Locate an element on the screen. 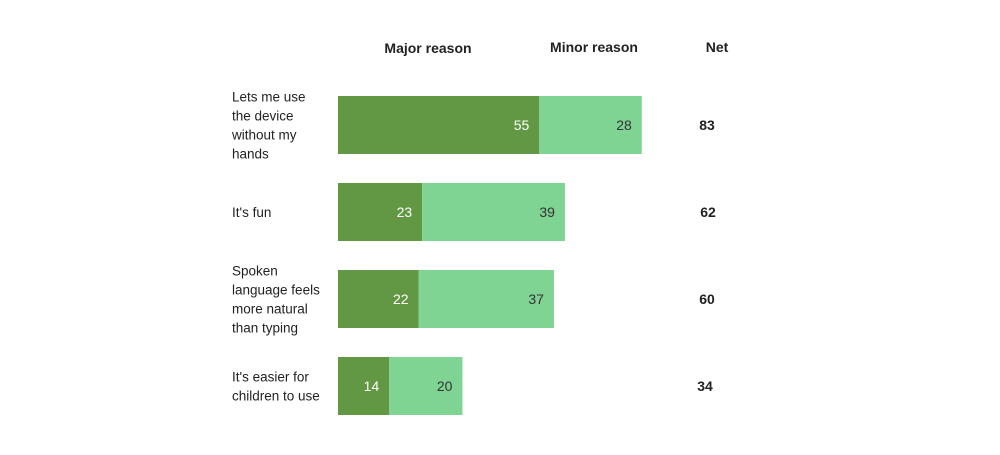 The image size is (1000, 455). major-reason-value-label: 55 is located at coordinates (522, 125).